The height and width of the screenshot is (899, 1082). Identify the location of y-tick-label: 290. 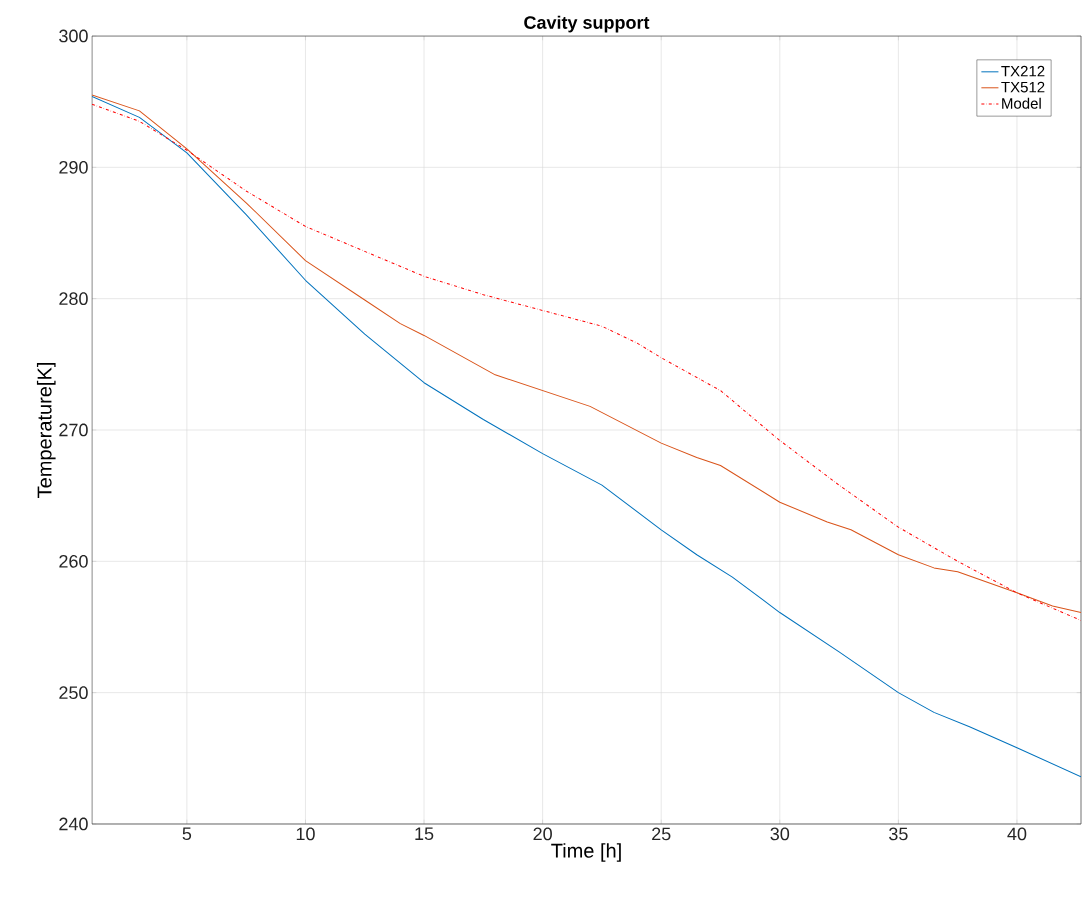
(73, 167).